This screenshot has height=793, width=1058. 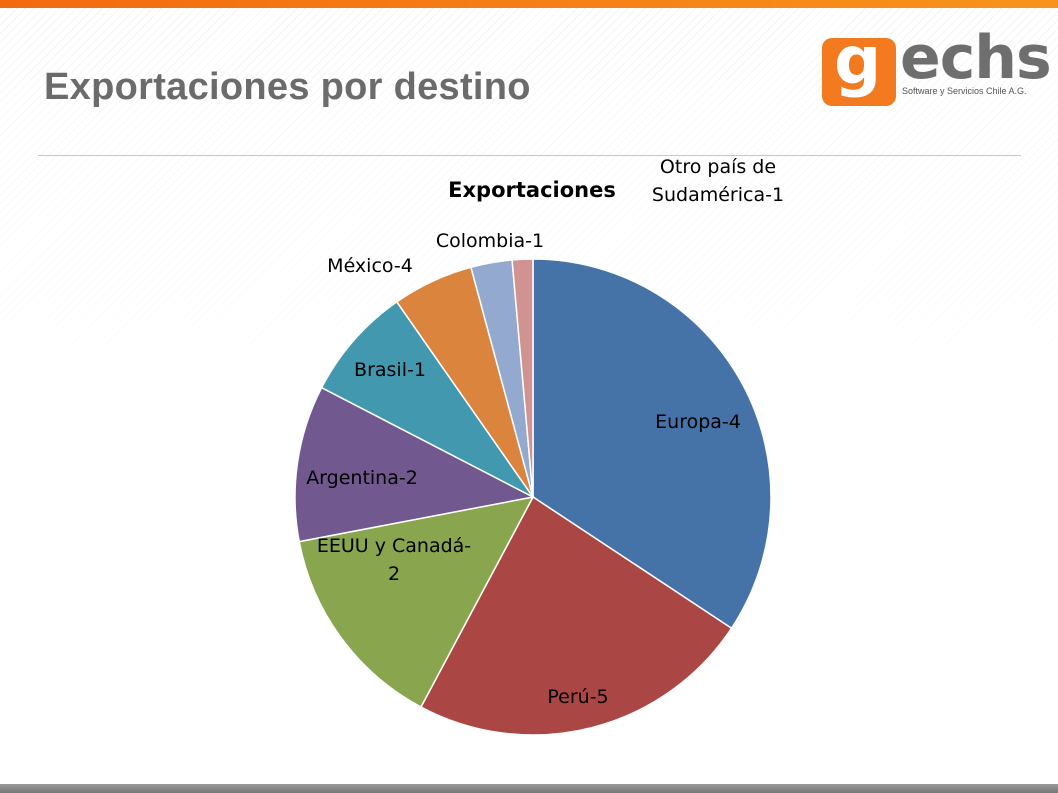 What do you see at coordinates (718, 181) in the screenshot?
I see `pie-label-8: Otro país de Sudamérica-1` at bounding box center [718, 181].